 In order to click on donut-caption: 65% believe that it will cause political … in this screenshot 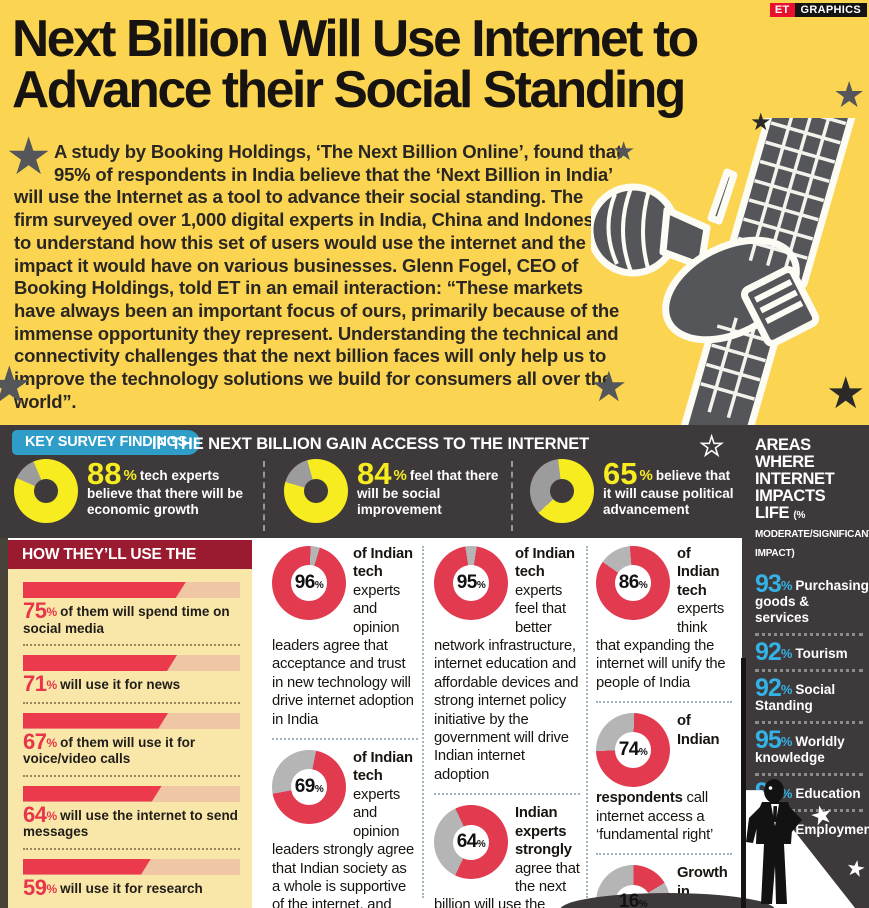, I will do `click(670, 489)`.